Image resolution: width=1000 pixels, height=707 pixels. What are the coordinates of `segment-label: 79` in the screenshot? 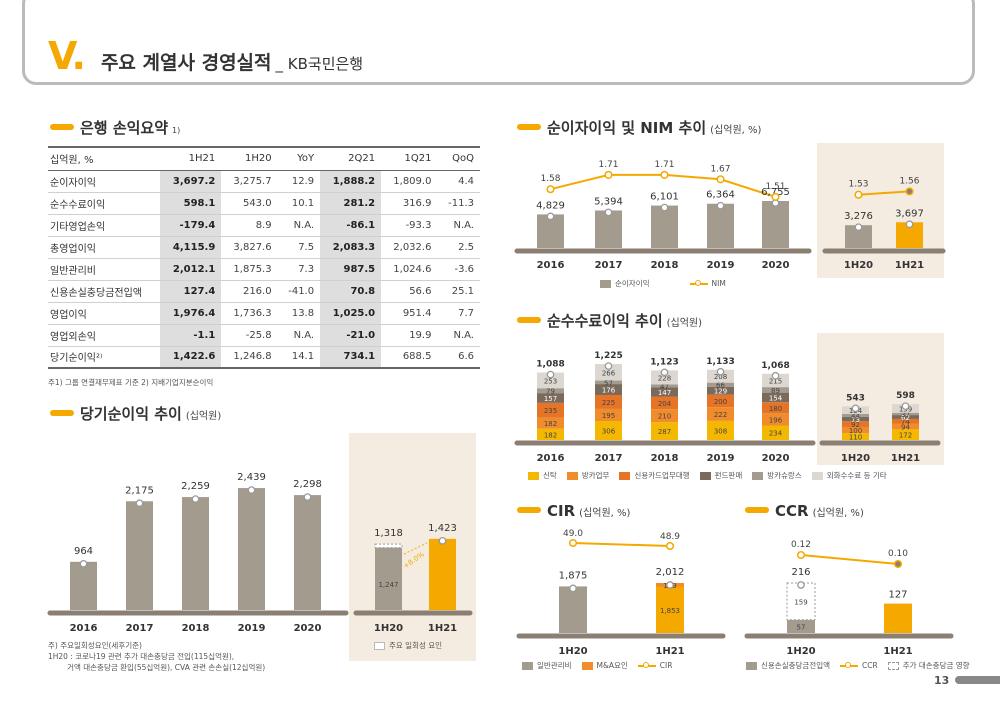 It's located at (550, 392).